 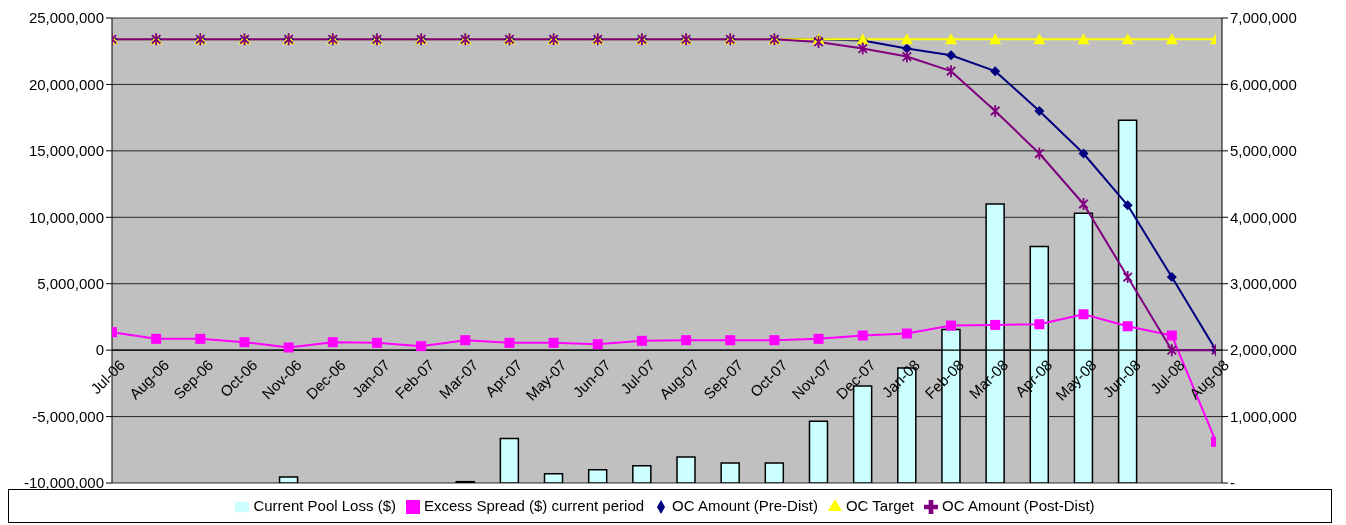 What do you see at coordinates (880, 505) in the screenshot?
I see `legend-label: OC Target` at bounding box center [880, 505].